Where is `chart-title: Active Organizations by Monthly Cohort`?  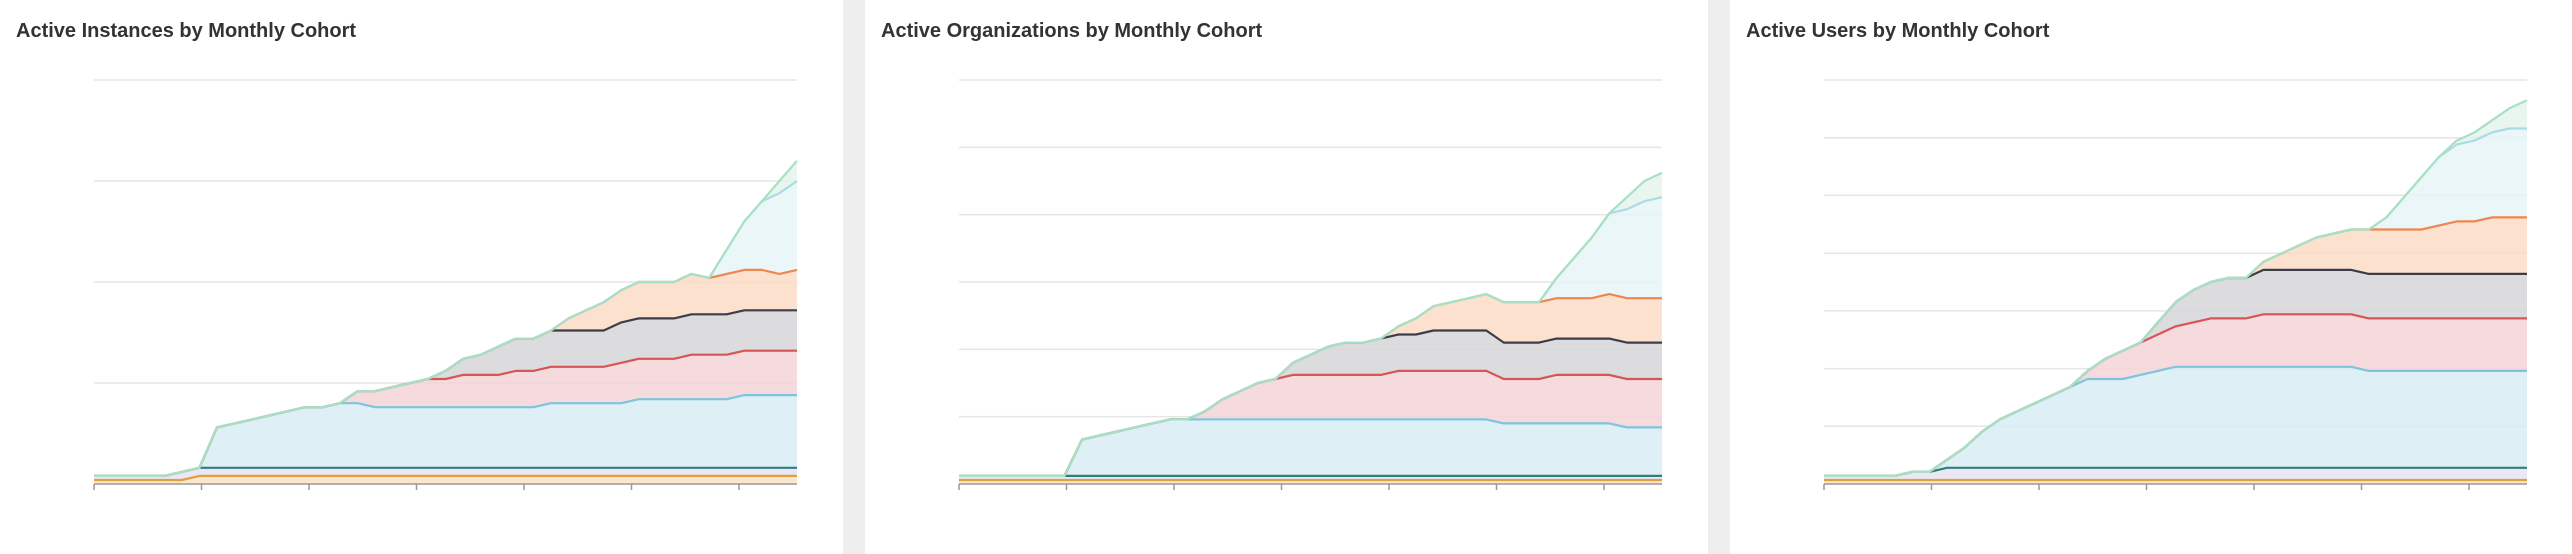 chart-title: Active Organizations by Monthly Cohort is located at coordinates (1072, 31).